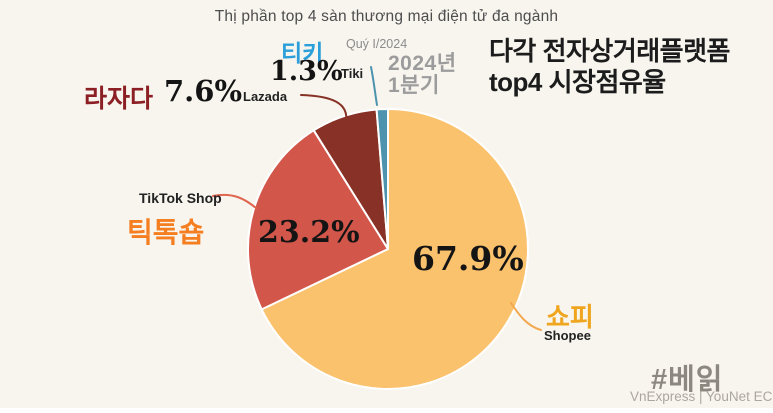  I want to click on tiktok-korean-label: 틱톡숍, so click(166, 232).